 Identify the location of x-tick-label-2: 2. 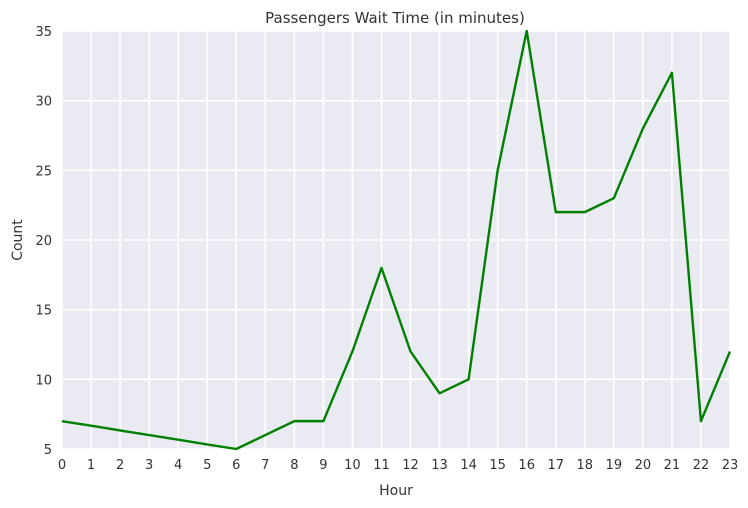
(120, 465).